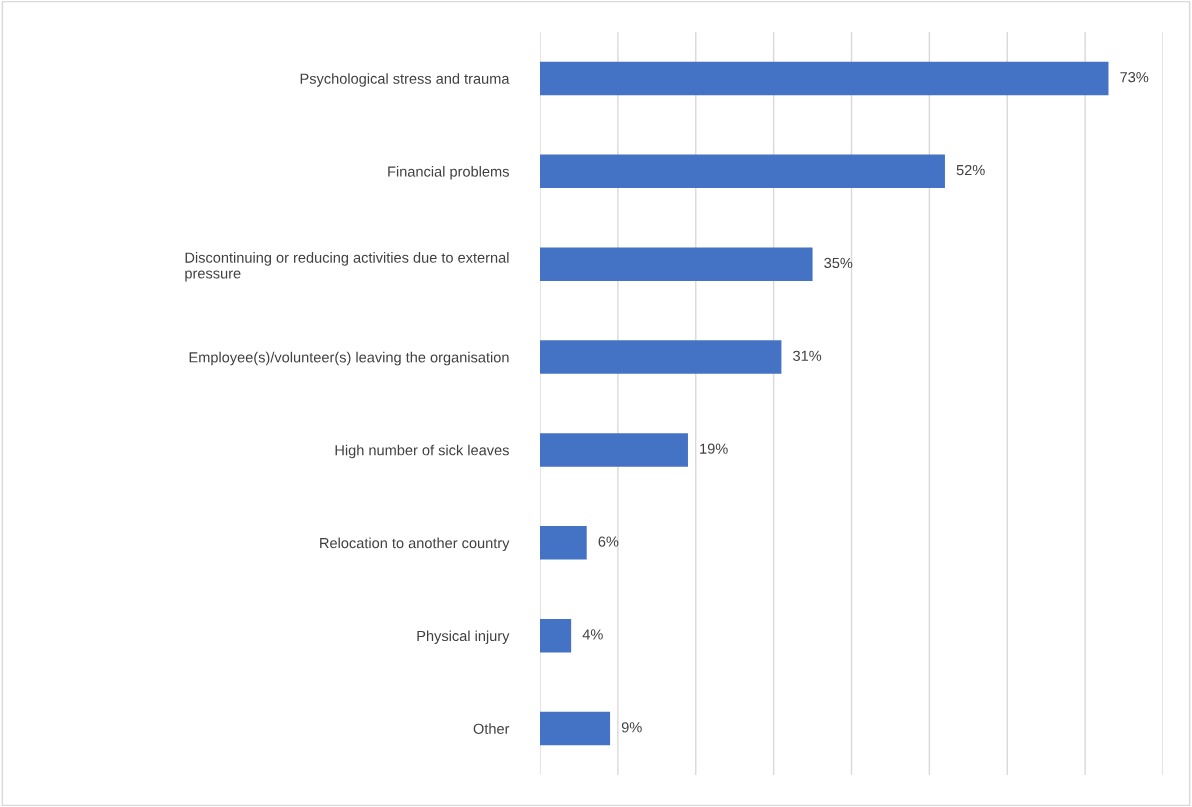 This screenshot has width=1192, height=807. Describe the element at coordinates (838, 263) in the screenshot. I see `data-label: 35%` at that location.